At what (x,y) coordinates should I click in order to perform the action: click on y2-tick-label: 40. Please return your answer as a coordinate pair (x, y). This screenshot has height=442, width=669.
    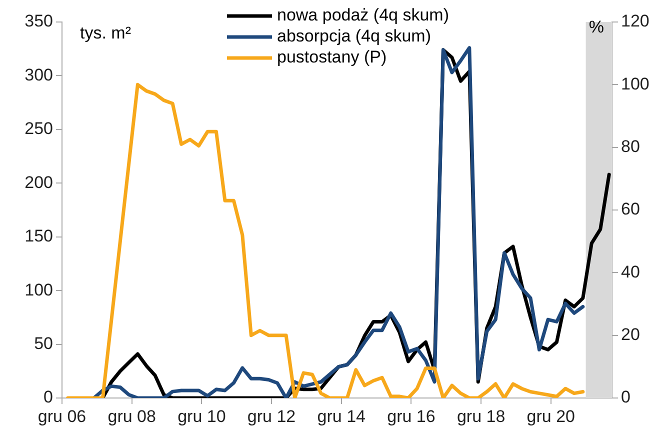
    Looking at the image, I should click on (630, 272).